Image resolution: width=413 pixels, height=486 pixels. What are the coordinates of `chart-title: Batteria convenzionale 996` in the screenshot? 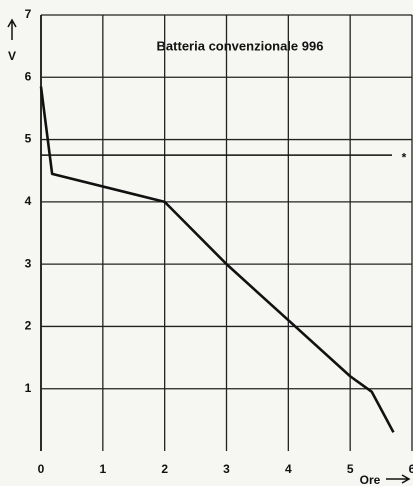 It's located at (240, 45).